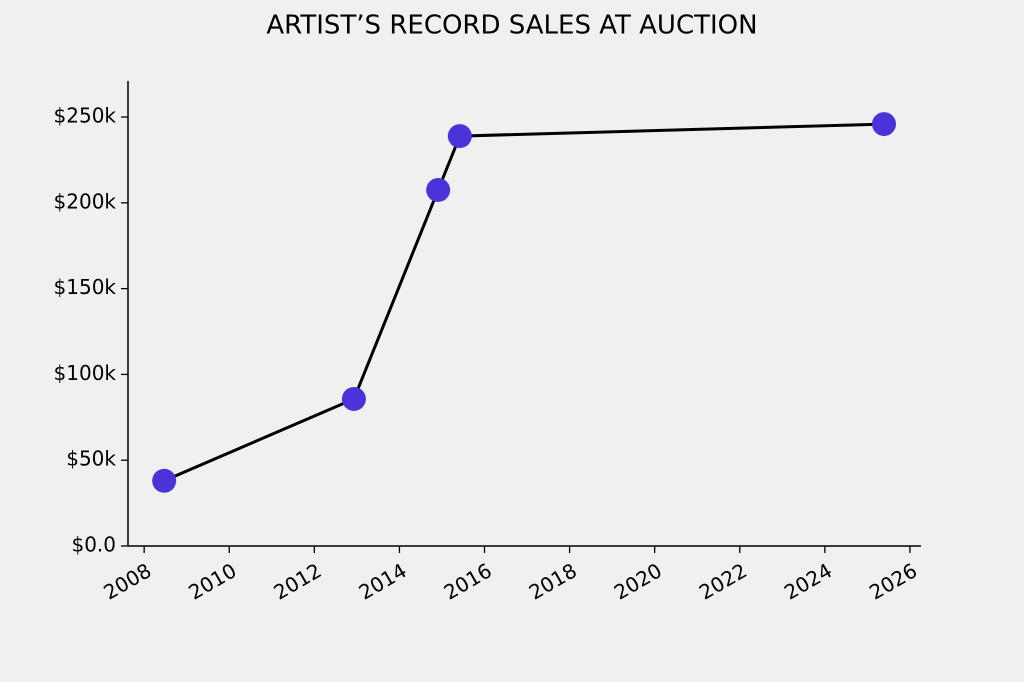 The image size is (1024, 682). What do you see at coordinates (85, 201) in the screenshot?
I see `y-tick-label: $200k` at bounding box center [85, 201].